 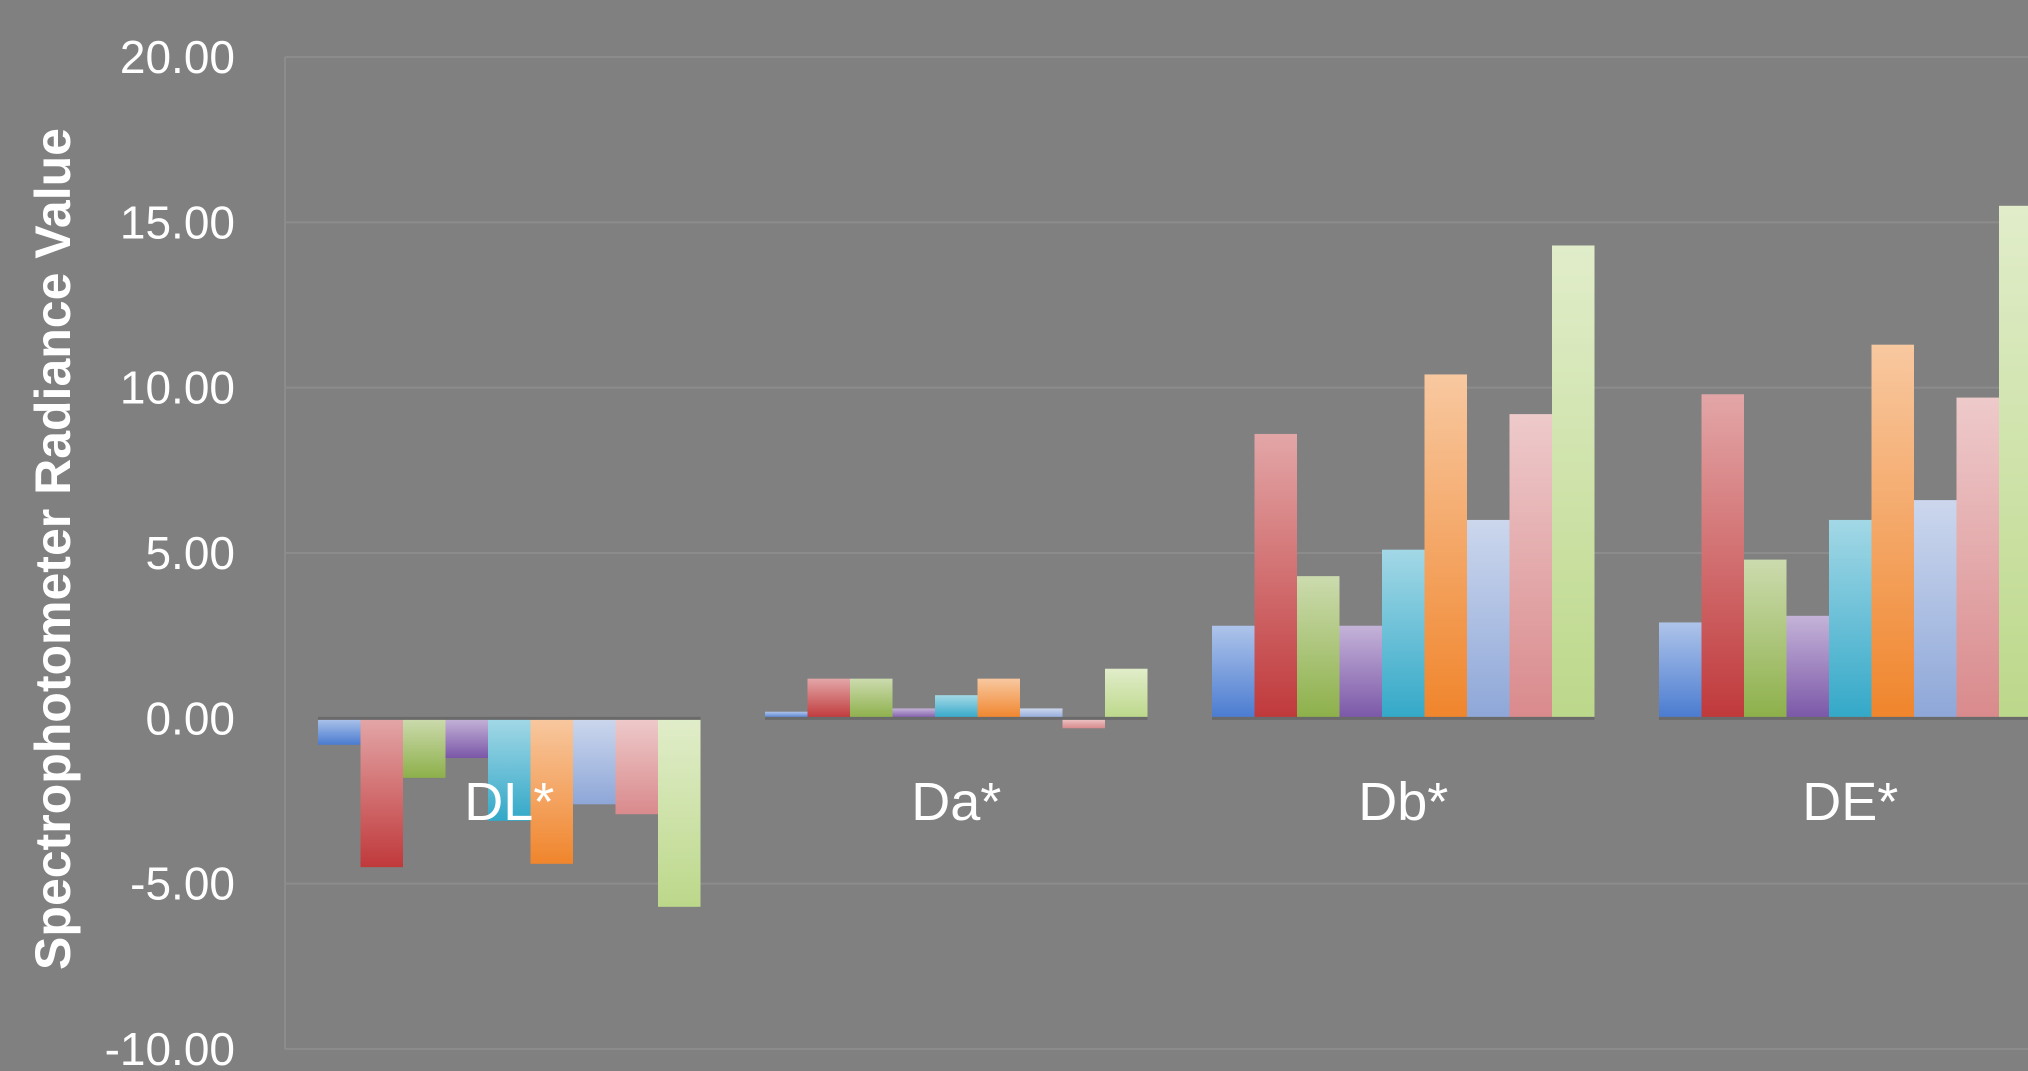 What do you see at coordinates (1181, 802) in the screenshot?
I see `category-labels: DL* Da* Db* DE*` at bounding box center [1181, 802].